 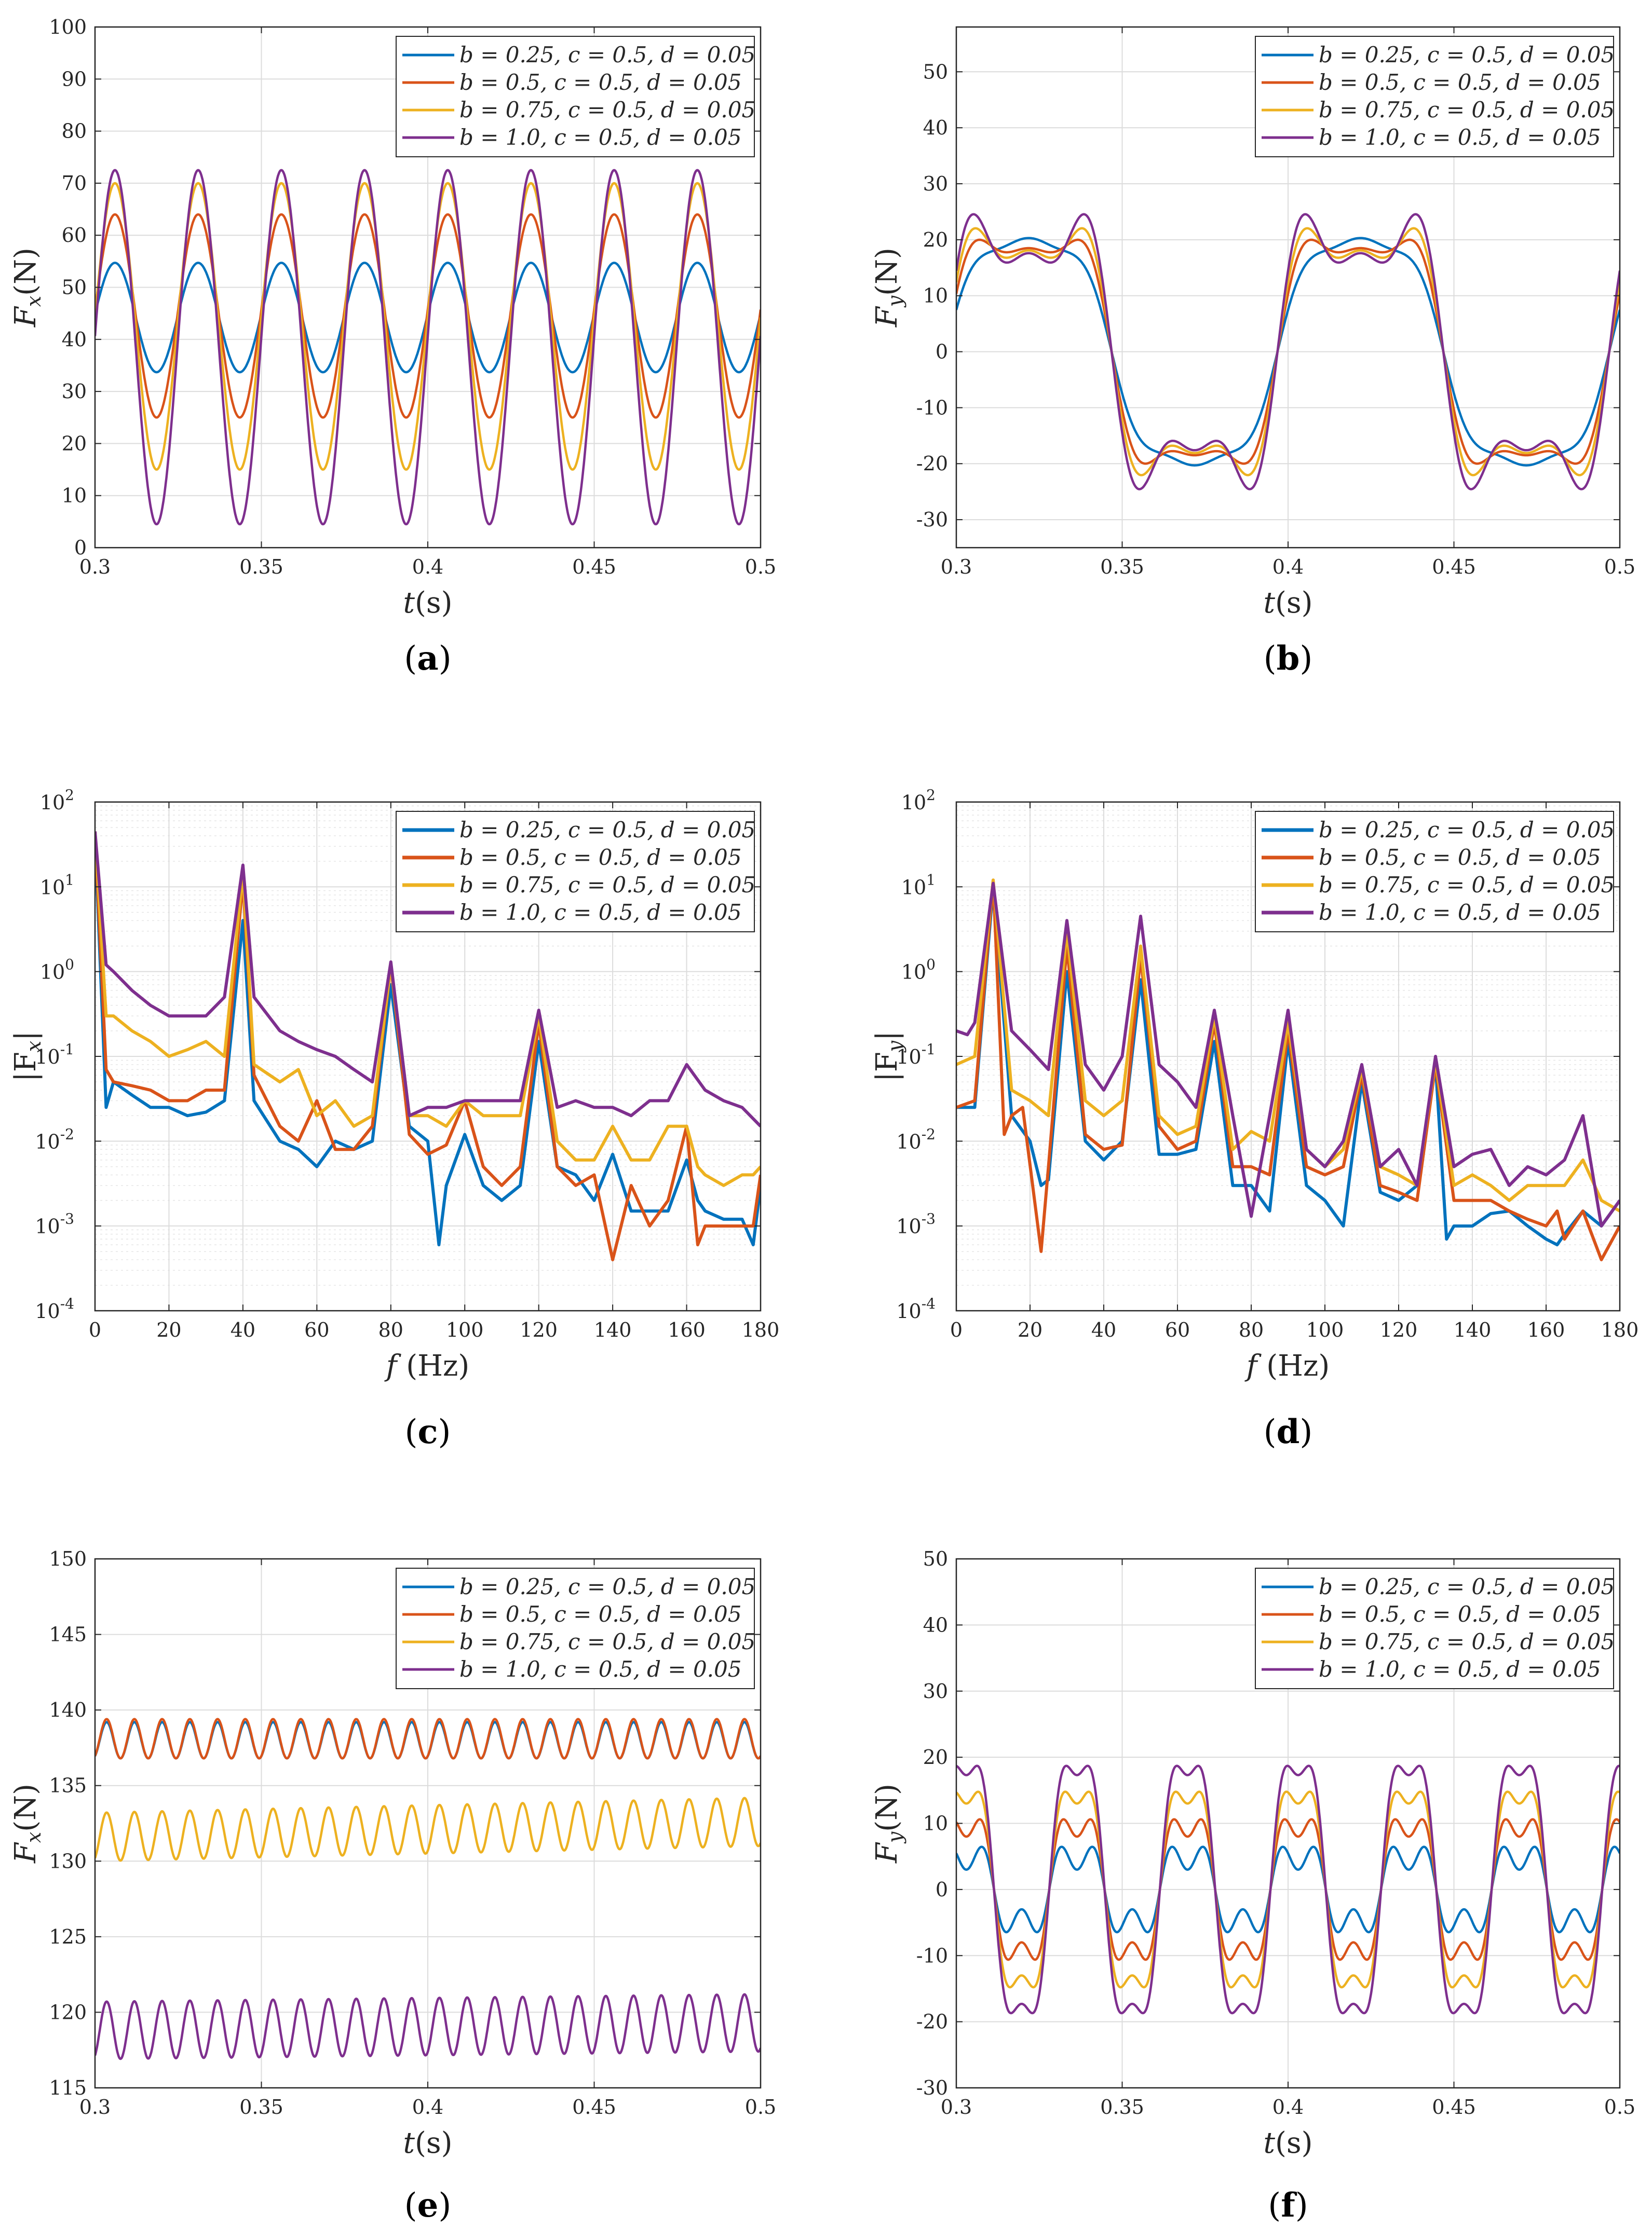 What do you see at coordinates (932, 2087) in the screenshot?
I see `y-tick-label: -30` at bounding box center [932, 2087].